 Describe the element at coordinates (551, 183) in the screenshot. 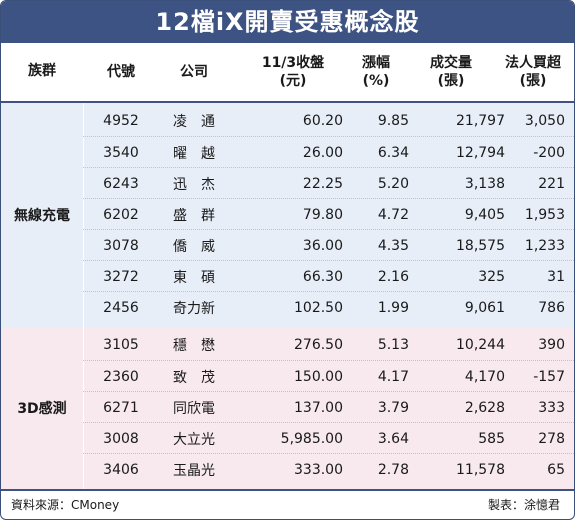

I see `institutional-buy-cell: 221` at that location.